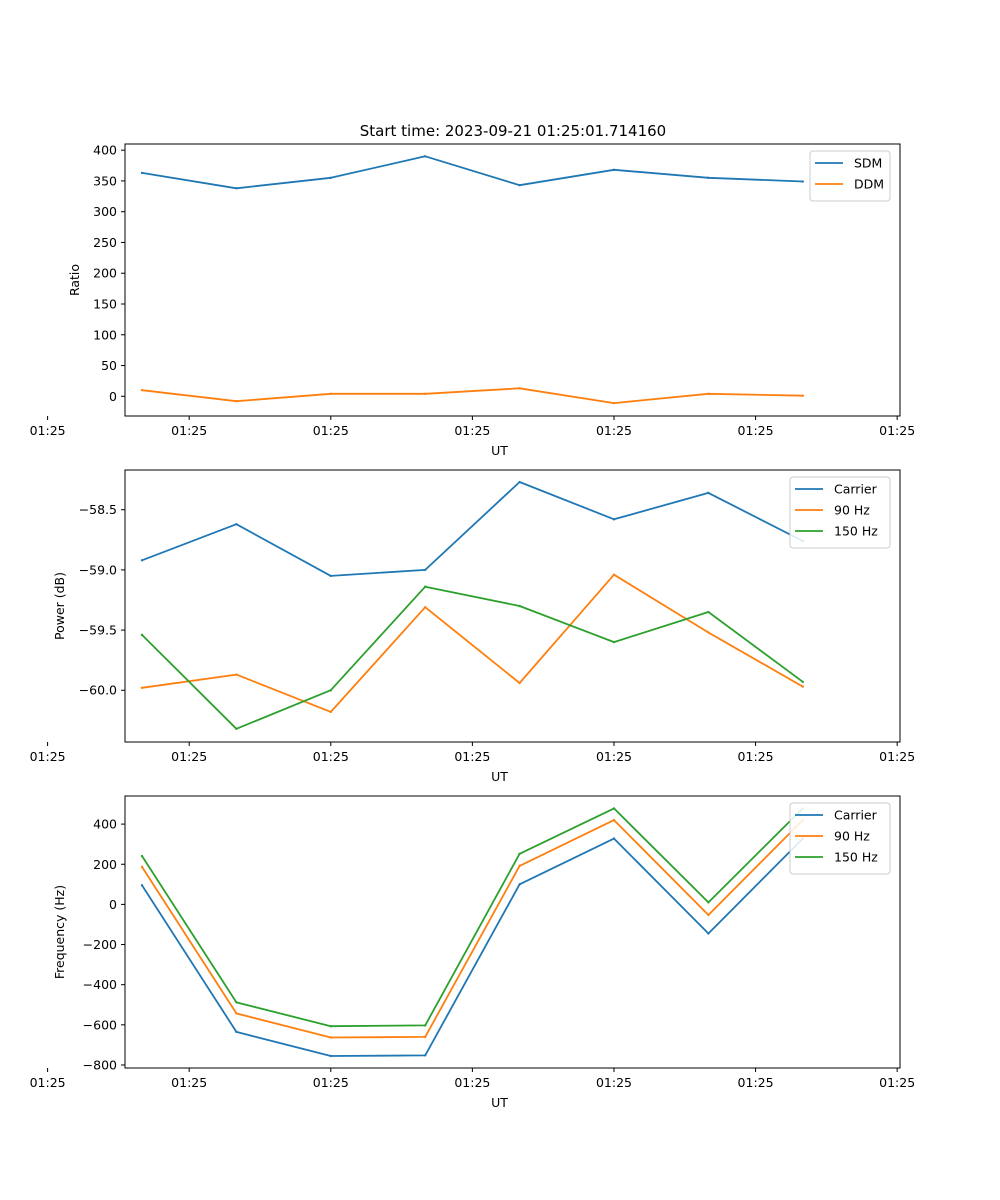  Describe the element at coordinates (105, 211) in the screenshot. I see `y-tick-label: 300` at that location.